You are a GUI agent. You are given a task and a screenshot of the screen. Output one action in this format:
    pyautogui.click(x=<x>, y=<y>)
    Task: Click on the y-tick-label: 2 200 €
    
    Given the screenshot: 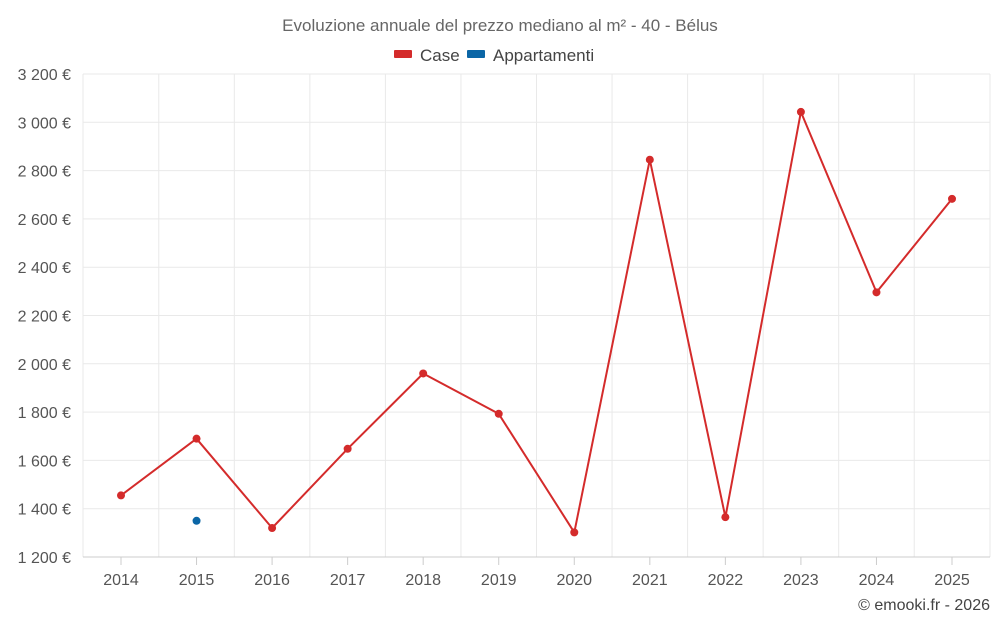 What is the action you would take?
    pyautogui.click(x=44, y=317)
    